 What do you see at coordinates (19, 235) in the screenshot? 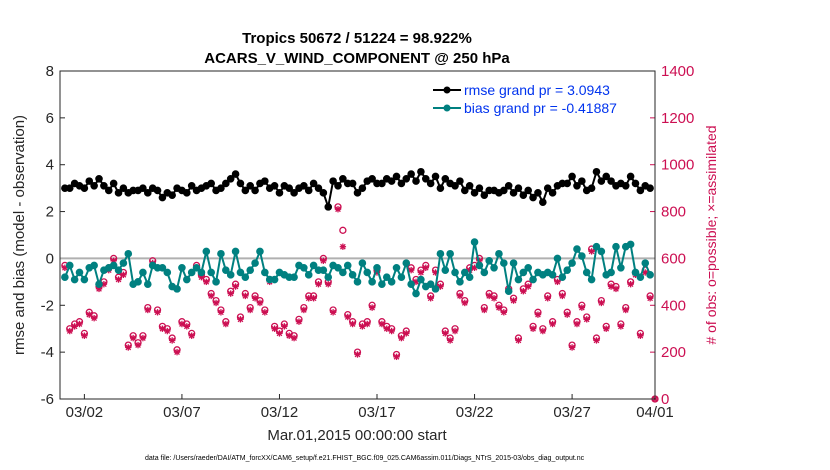
I see `y-axis-label: rmse and bias (model - observation)` at bounding box center [19, 235].